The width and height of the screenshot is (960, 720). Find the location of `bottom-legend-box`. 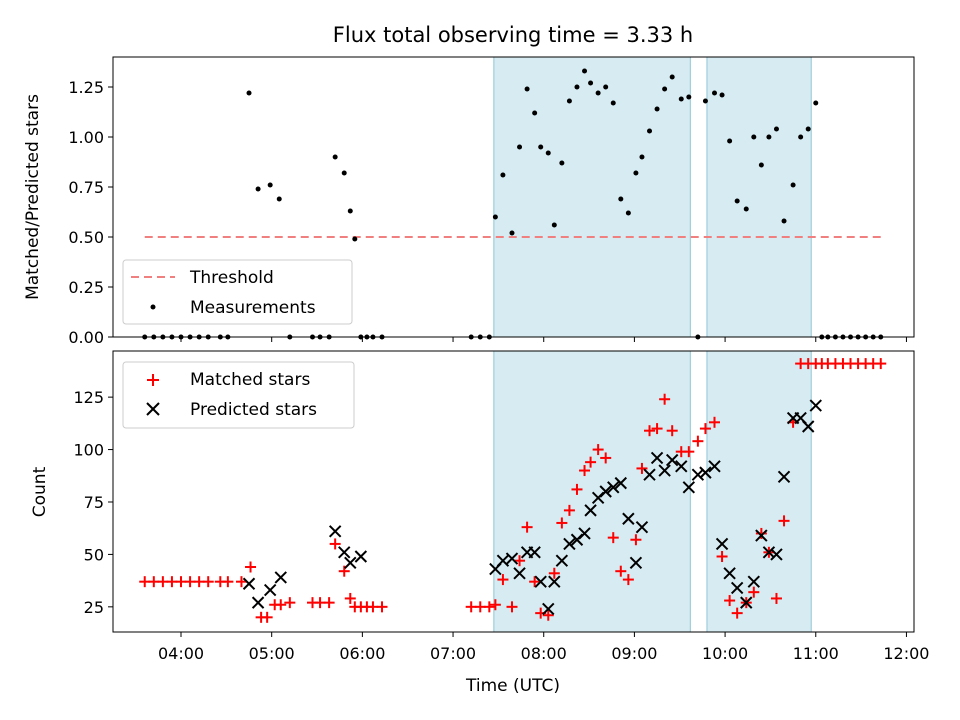

bottom-legend-box is located at coordinates (238, 395).